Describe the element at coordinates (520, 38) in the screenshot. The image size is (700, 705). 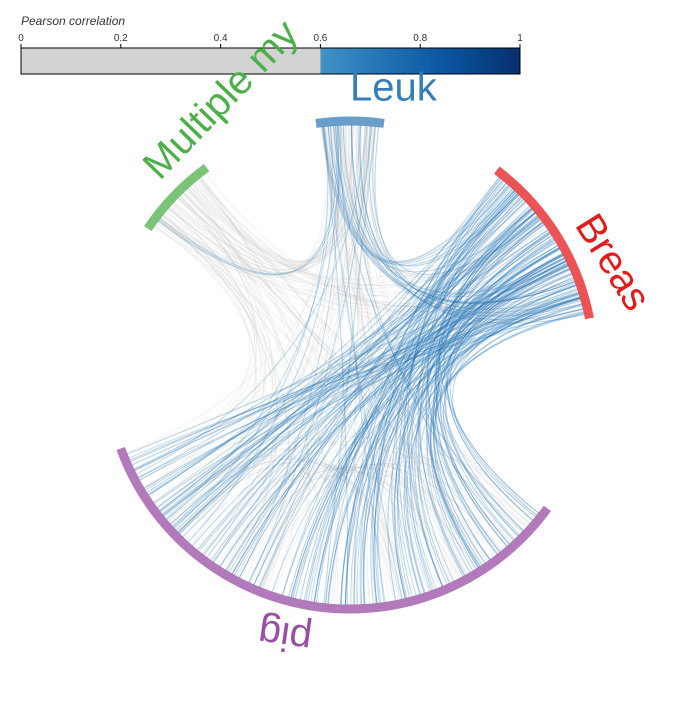
I see `colorbar-tick-label: 1` at that location.